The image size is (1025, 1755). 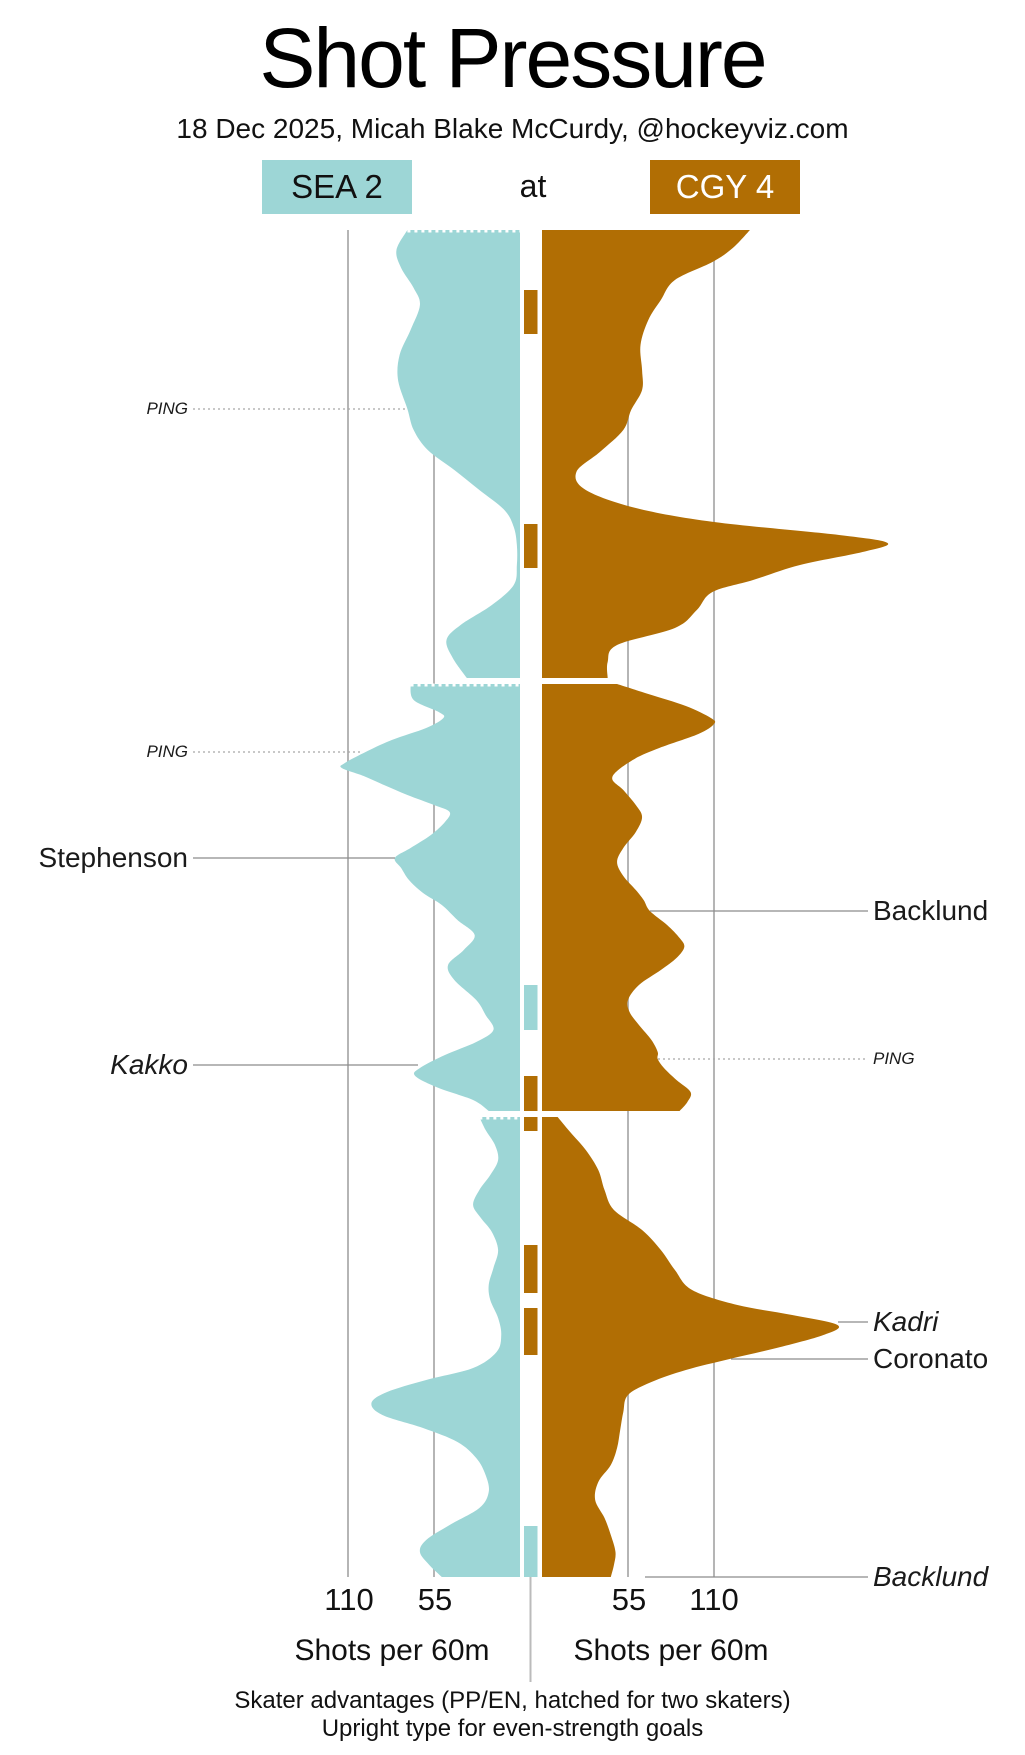 What do you see at coordinates (149, 1064) in the screenshot?
I see `annotation-label-kakko: Kakko` at bounding box center [149, 1064].